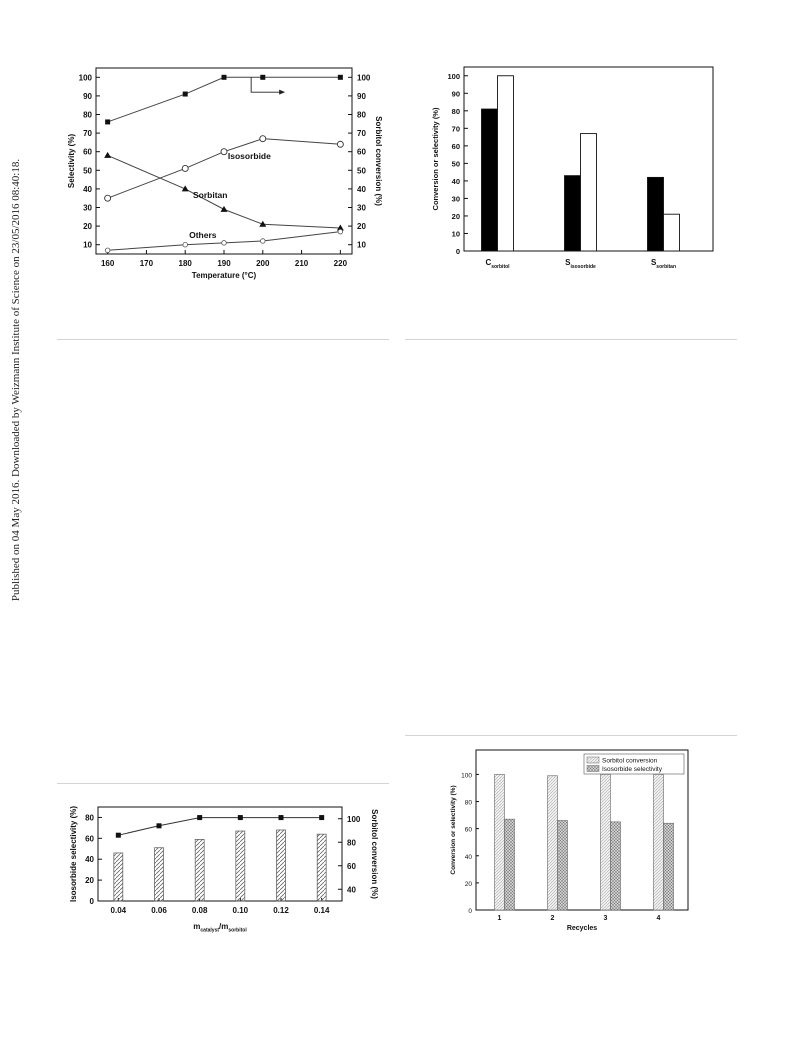  What do you see at coordinates (456, 163) in the screenshot?
I see `y-tick-label: 50` at bounding box center [456, 163].